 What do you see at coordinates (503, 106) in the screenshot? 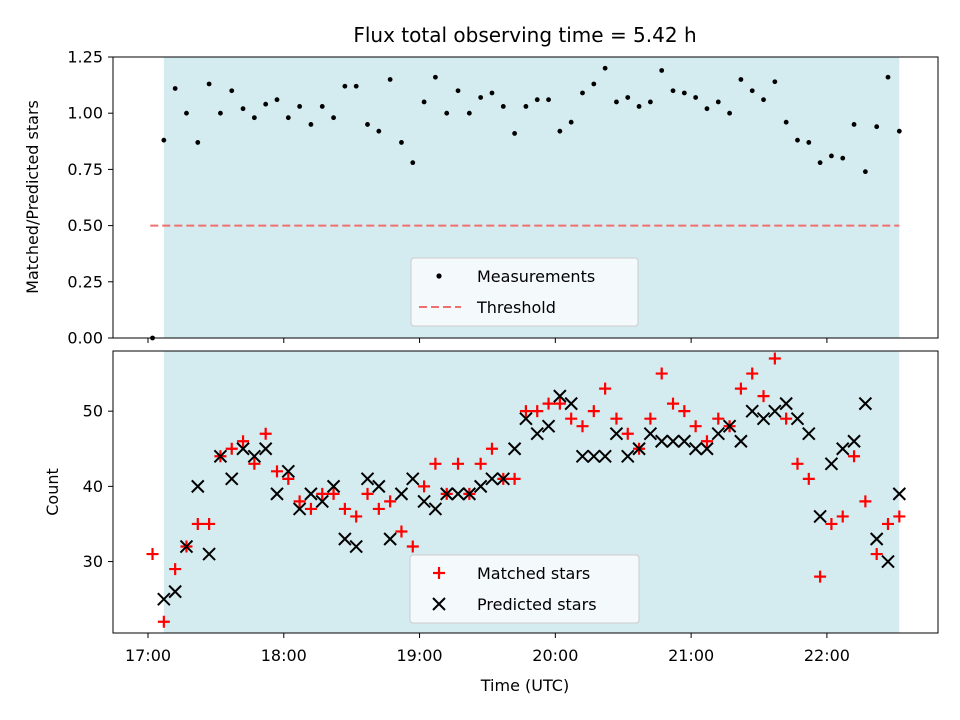
I see `measurement-point-1937` at bounding box center [503, 106].